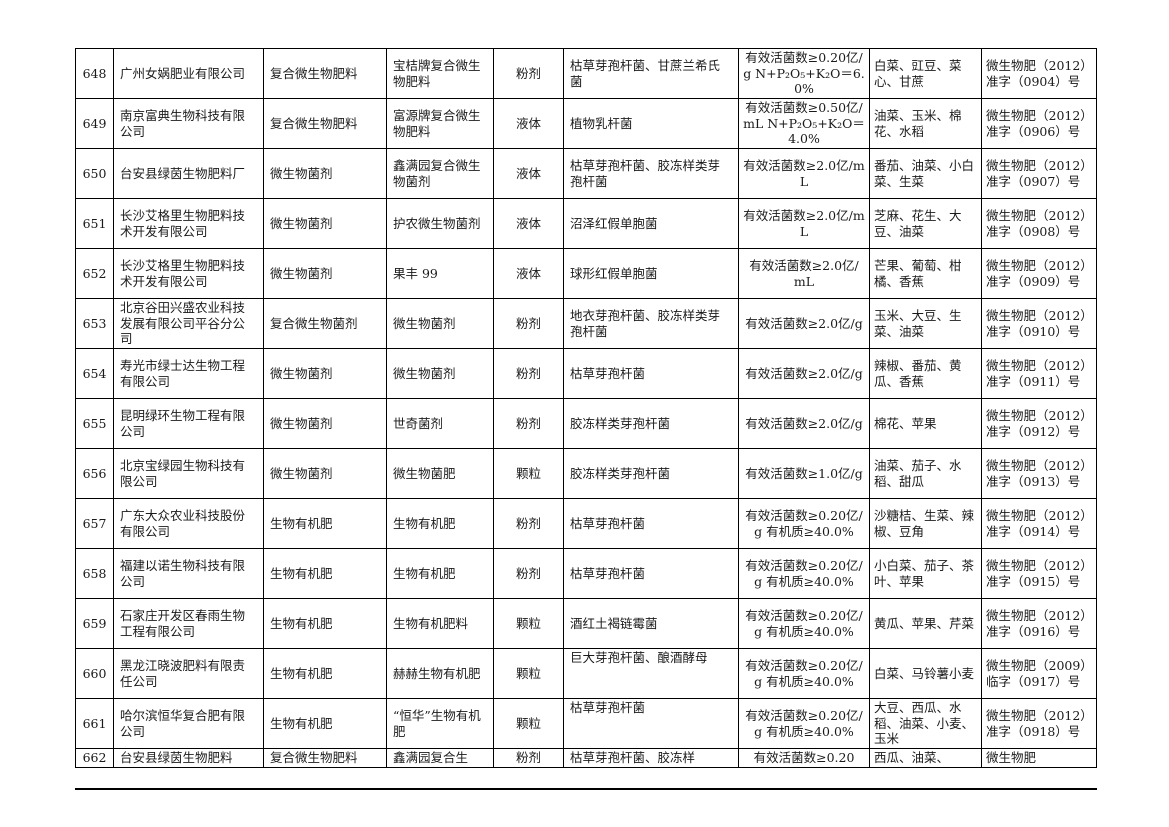 The height and width of the screenshot is (827, 1169). I want to click on cell-product-name: 富源牌复合微生物肥料, so click(440, 123).